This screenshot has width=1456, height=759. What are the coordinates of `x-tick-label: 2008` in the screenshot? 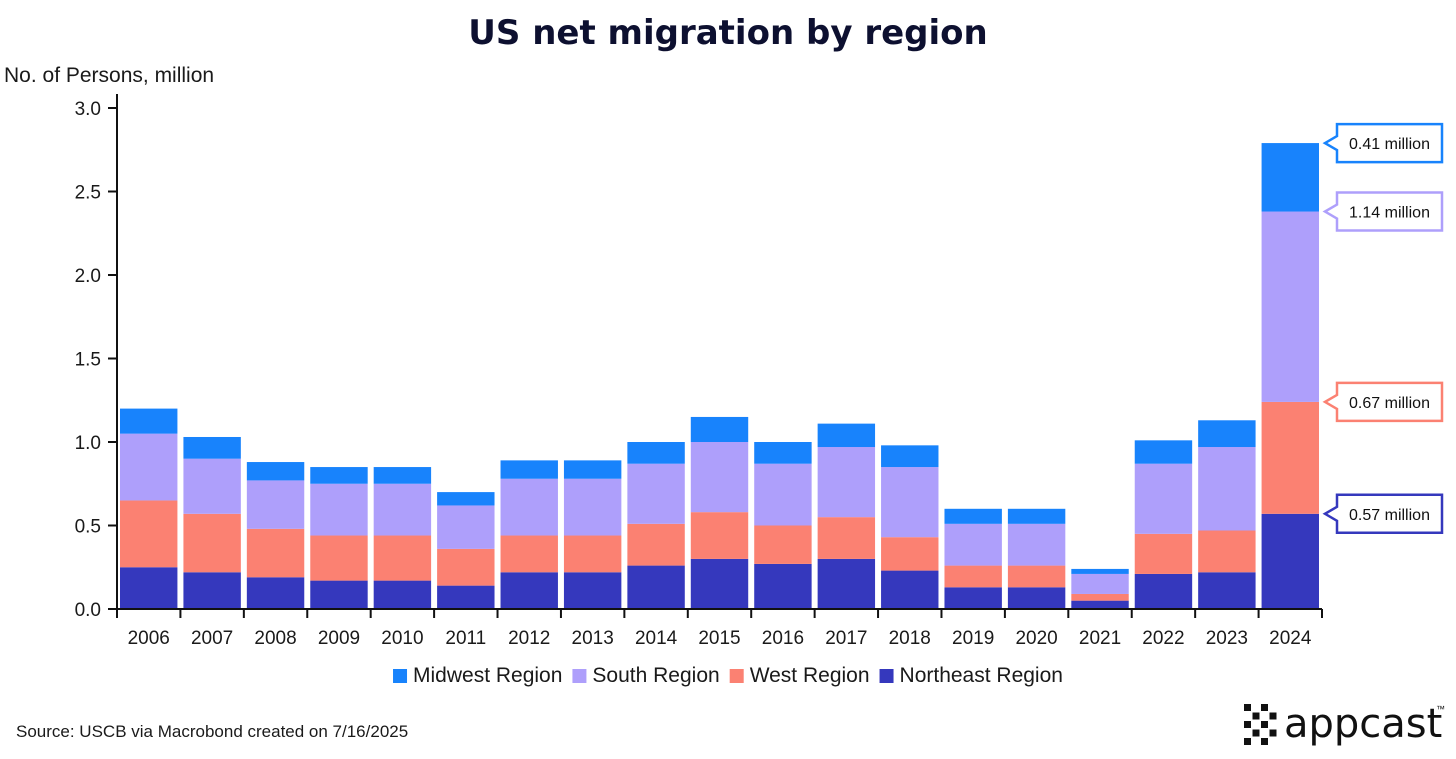 It's located at (275, 638).